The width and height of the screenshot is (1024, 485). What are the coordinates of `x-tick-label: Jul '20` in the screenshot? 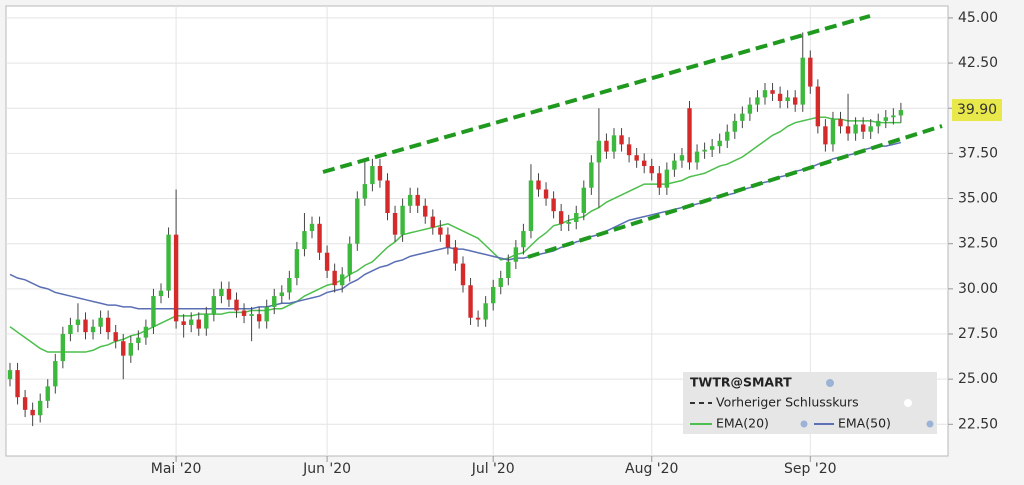 It's located at (493, 469).